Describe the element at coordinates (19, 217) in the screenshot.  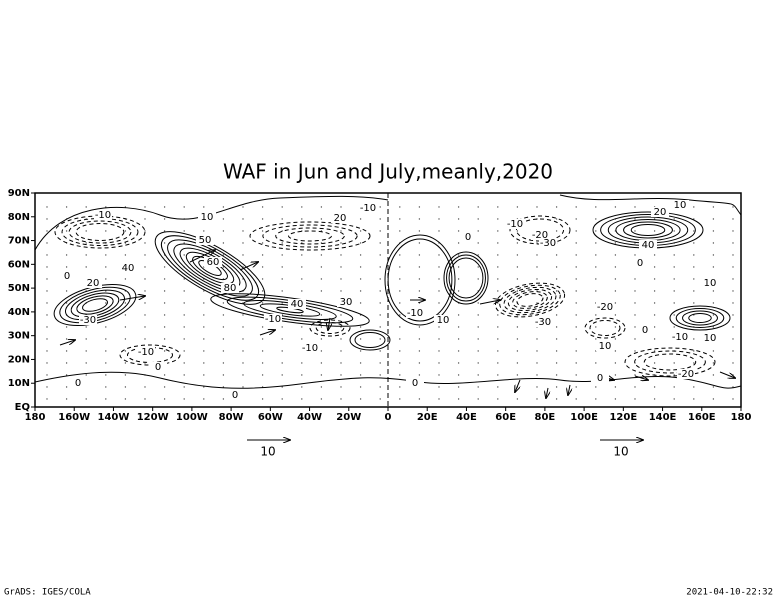
I see `y-tick-label: 80N` at that location.